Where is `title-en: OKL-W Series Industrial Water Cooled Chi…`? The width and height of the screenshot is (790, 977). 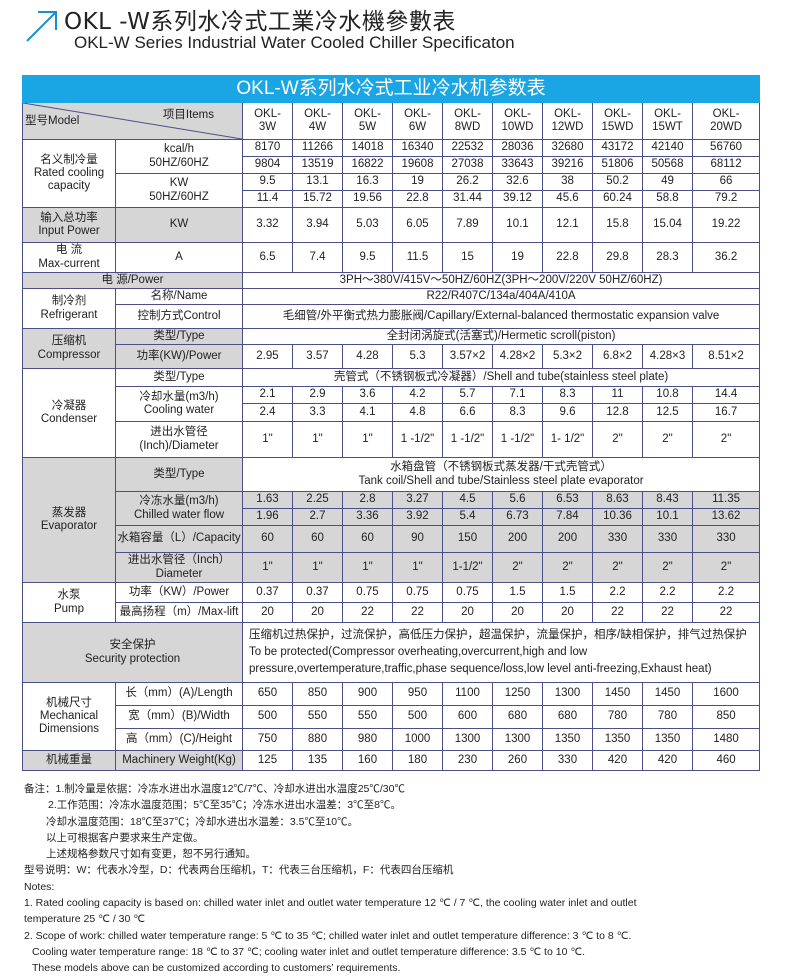
title-en: OKL-W Series Industrial Water Cooled Chi… is located at coordinates (294, 42).